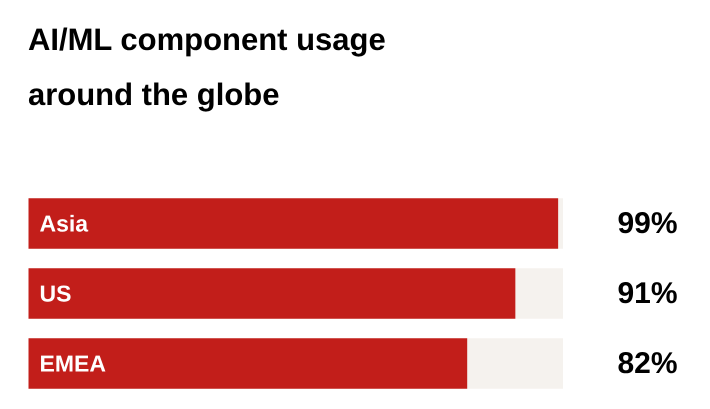 This screenshot has height=409, width=710. Describe the element at coordinates (64, 223) in the screenshot. I see `y-tick-label: Asia` at that location.